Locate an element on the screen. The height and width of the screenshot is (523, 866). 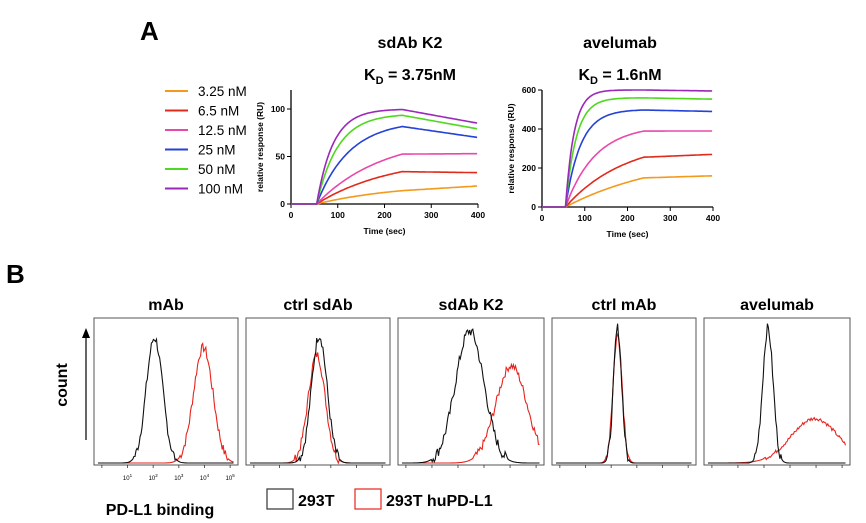
legend-label-0: 3.25 nM is located at coordinates (222, 91).